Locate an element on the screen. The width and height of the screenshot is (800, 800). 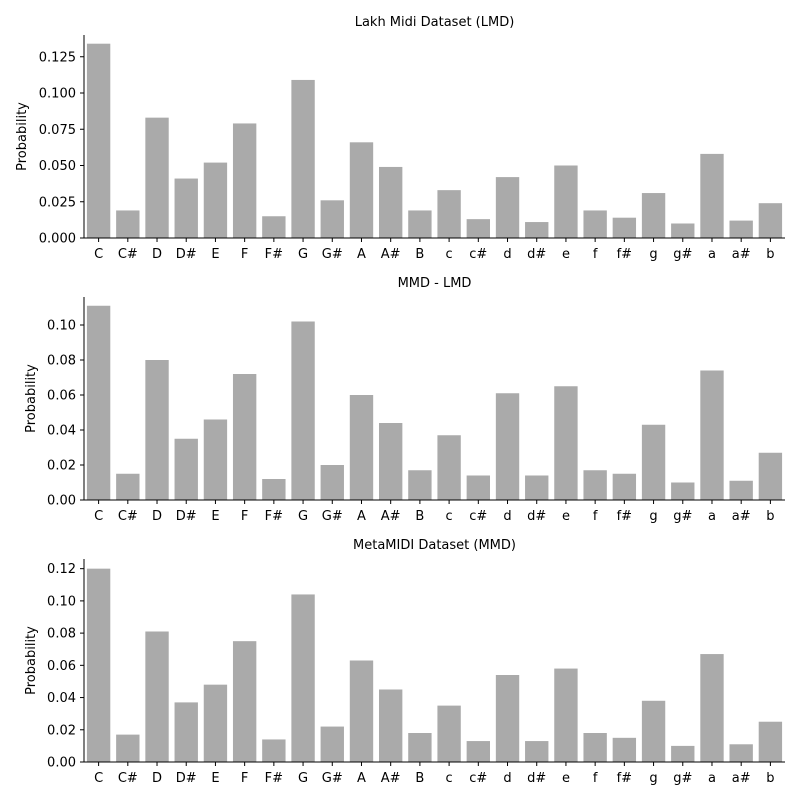
y-tick-label: 0.125 is located at coordinates (57, 57).